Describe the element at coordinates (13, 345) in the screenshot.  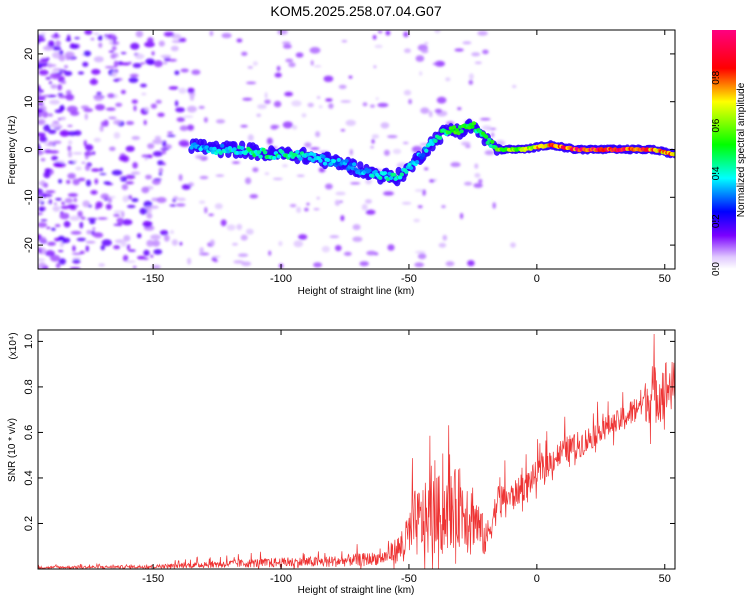
I see `snr-multiplier: (x10⁴)` at that location.